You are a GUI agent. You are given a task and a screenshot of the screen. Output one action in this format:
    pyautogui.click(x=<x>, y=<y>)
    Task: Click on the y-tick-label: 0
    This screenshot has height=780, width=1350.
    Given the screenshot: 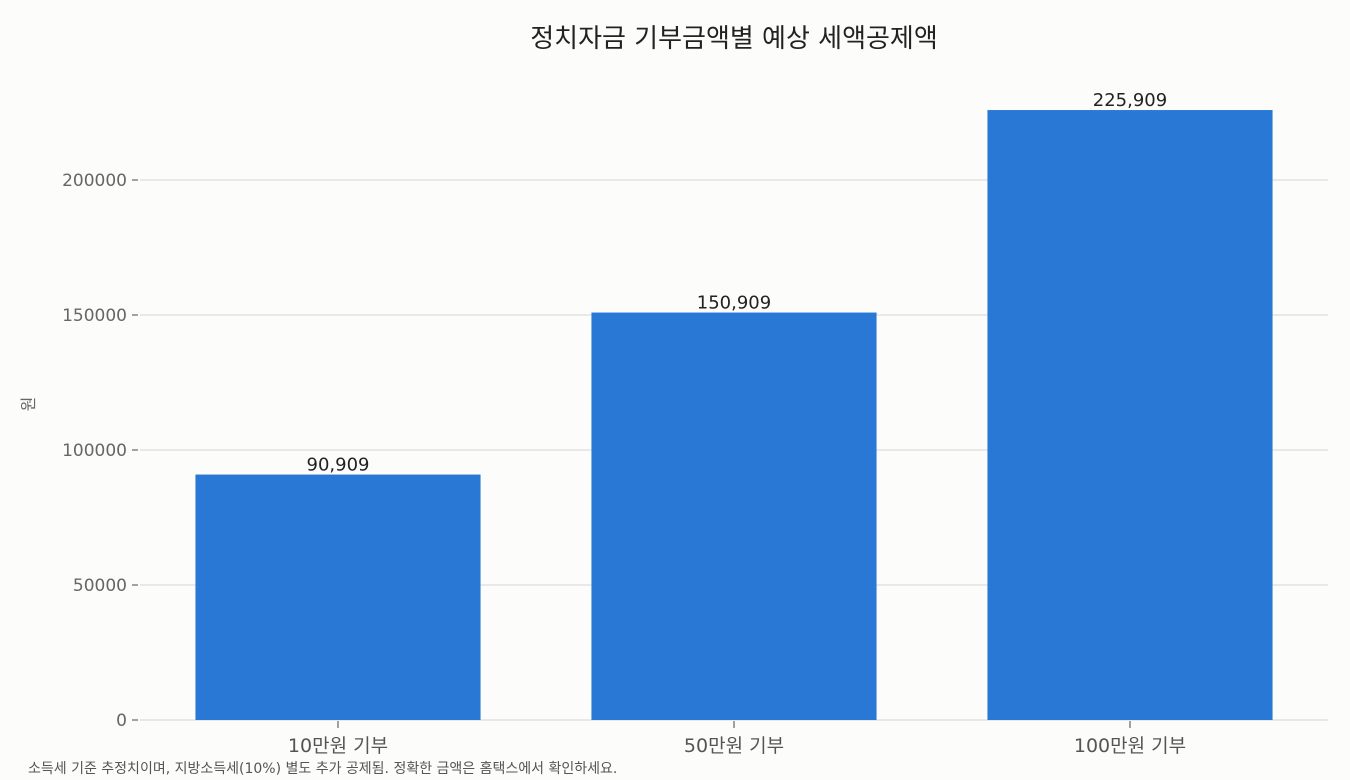 What is the action you would take?
    pyautogui.click(x=121, y=721)
    